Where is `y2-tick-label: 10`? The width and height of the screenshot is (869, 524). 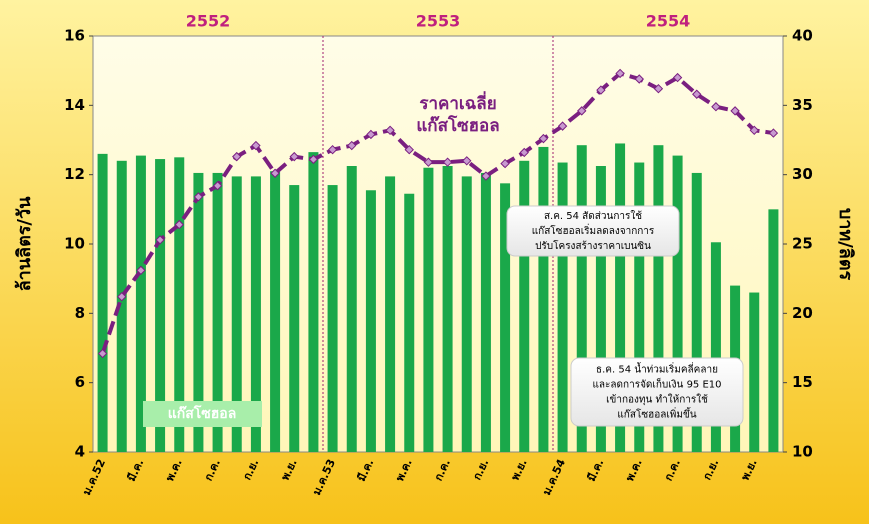
y2-tick-label: 10 is located at coordinates (802, 452).